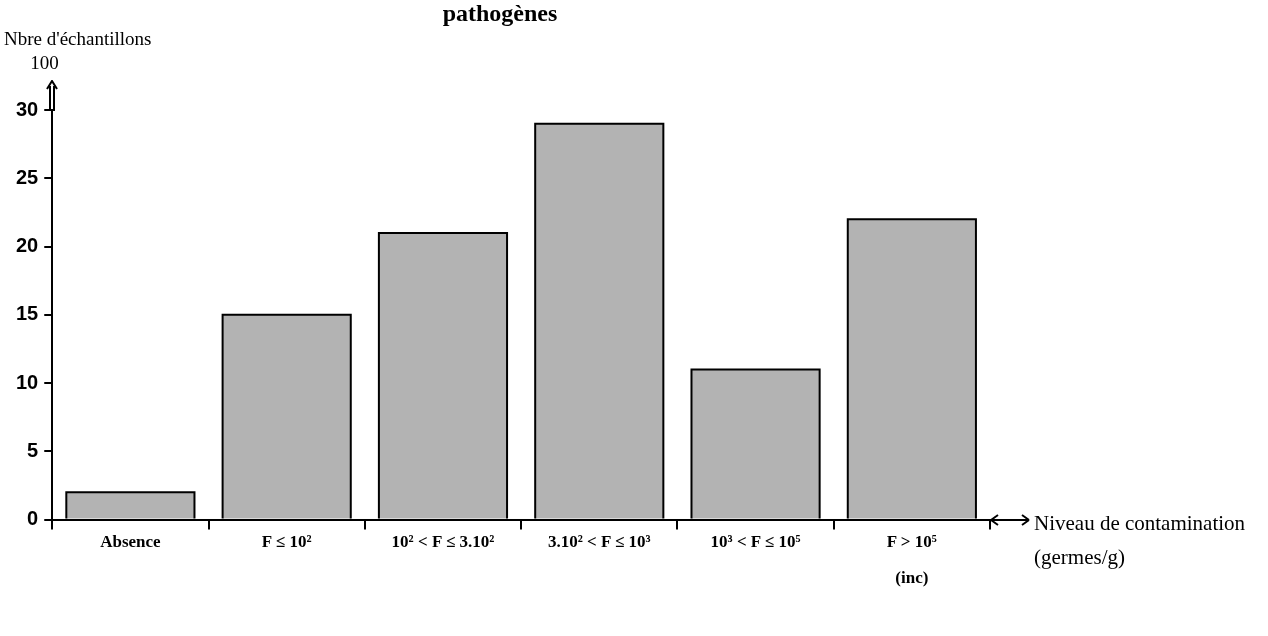 This screenshot has width=1268, height=636. What do you see at coordinates (443, 542) in the screenshot?
I see `x-tick-label: 10² < F ≤ 3.10²` at bounding box center [443, 542].